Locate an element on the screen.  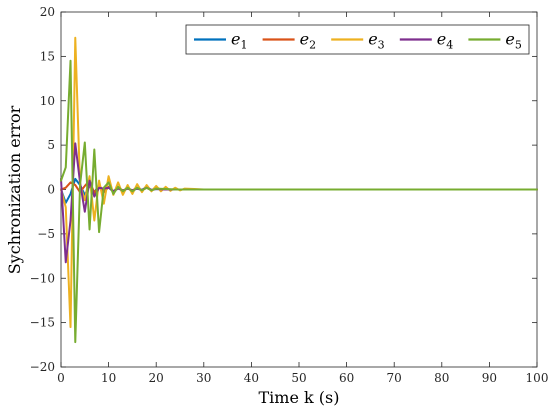
x-tick-label: 60 is located at coordinates (346, 378).